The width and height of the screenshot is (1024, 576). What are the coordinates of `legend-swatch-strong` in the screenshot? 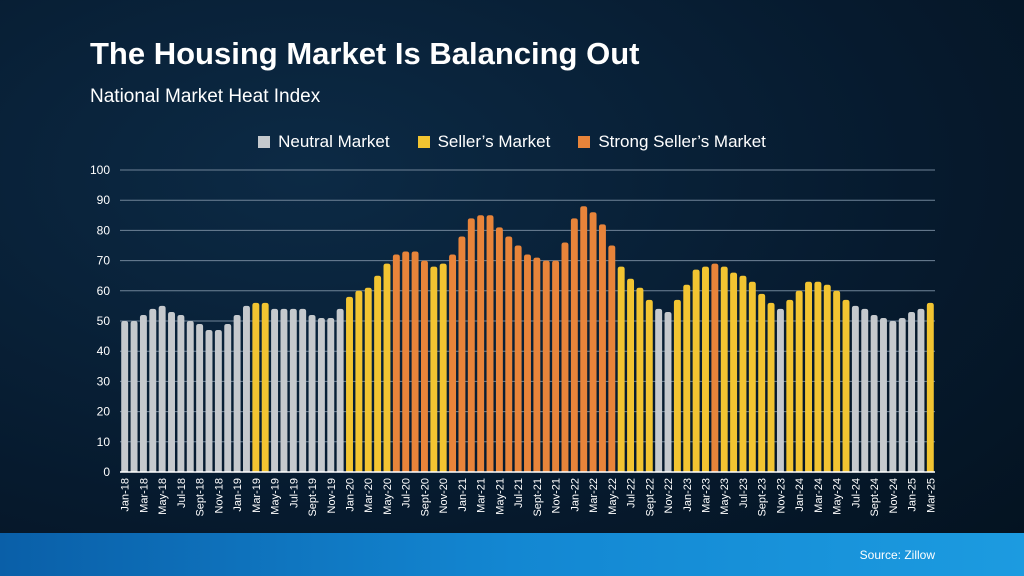 It's located at (584, 142).